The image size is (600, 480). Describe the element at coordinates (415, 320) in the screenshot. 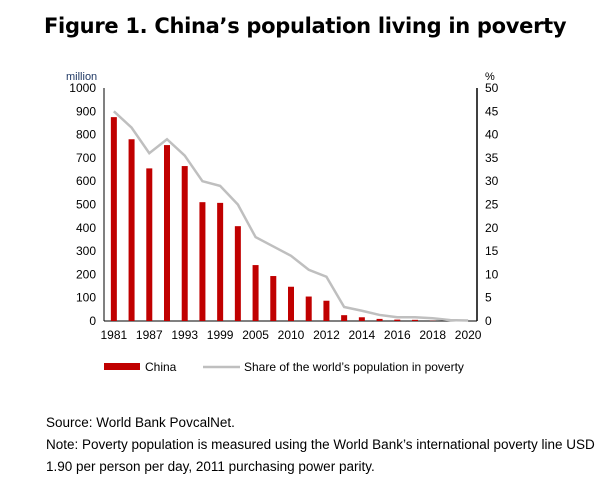

I see `bar-2017` at that location.